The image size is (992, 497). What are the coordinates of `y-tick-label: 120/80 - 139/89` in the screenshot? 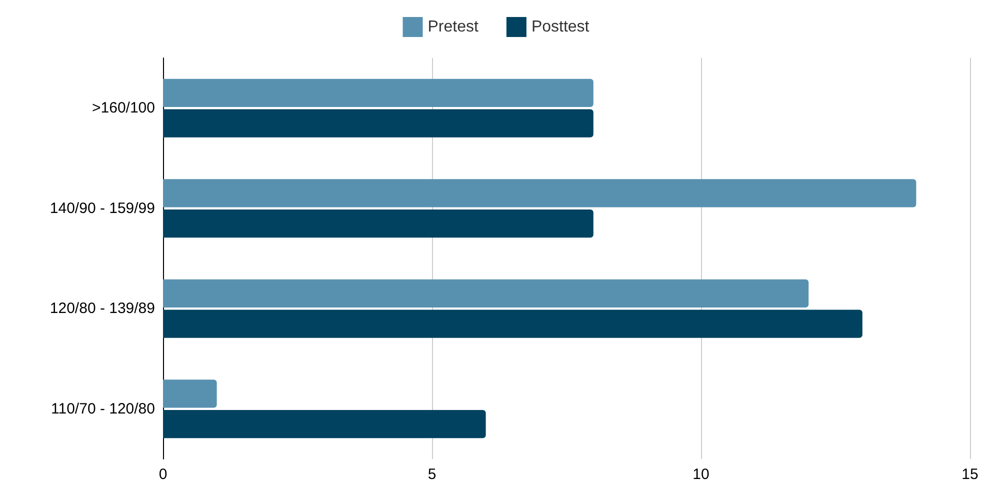 It's located at (102, 309).